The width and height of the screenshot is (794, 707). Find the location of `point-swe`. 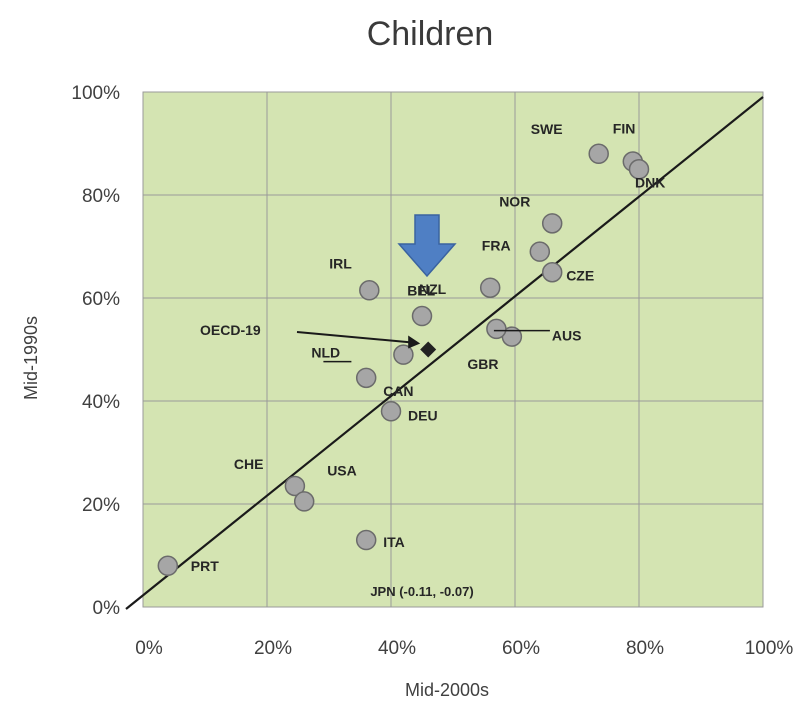

point-swe is located at coordinates (598, 154).